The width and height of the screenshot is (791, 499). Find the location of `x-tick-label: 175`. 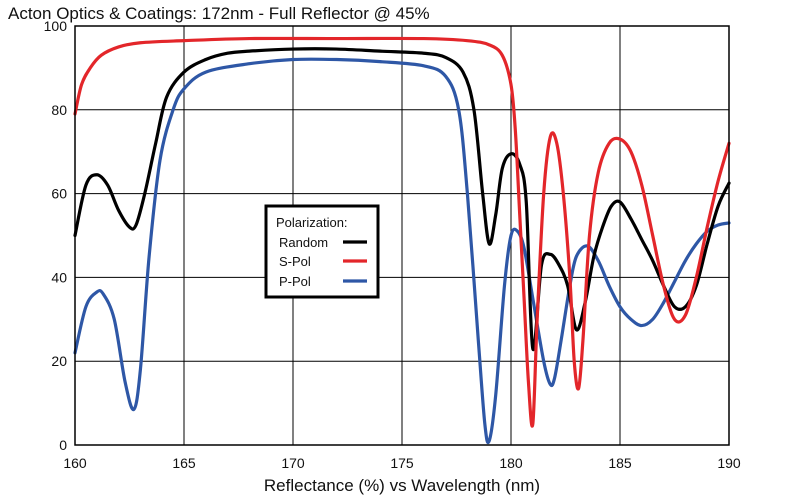

x-tick-label: 175 is located at coordinates (402, 463).